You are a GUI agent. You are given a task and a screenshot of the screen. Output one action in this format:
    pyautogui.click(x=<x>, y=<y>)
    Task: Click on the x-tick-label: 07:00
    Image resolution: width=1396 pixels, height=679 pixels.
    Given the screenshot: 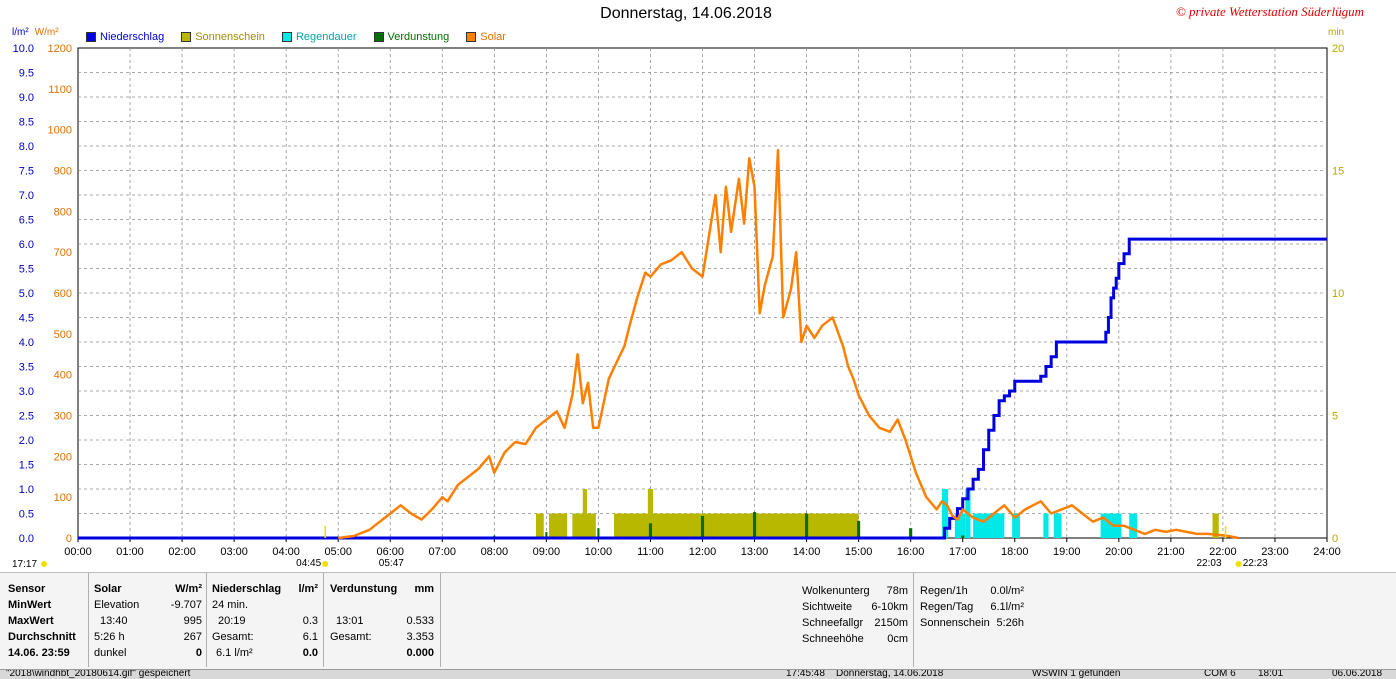 What is the action you would take?
    pyautogui.click(x=443, y=552)
    